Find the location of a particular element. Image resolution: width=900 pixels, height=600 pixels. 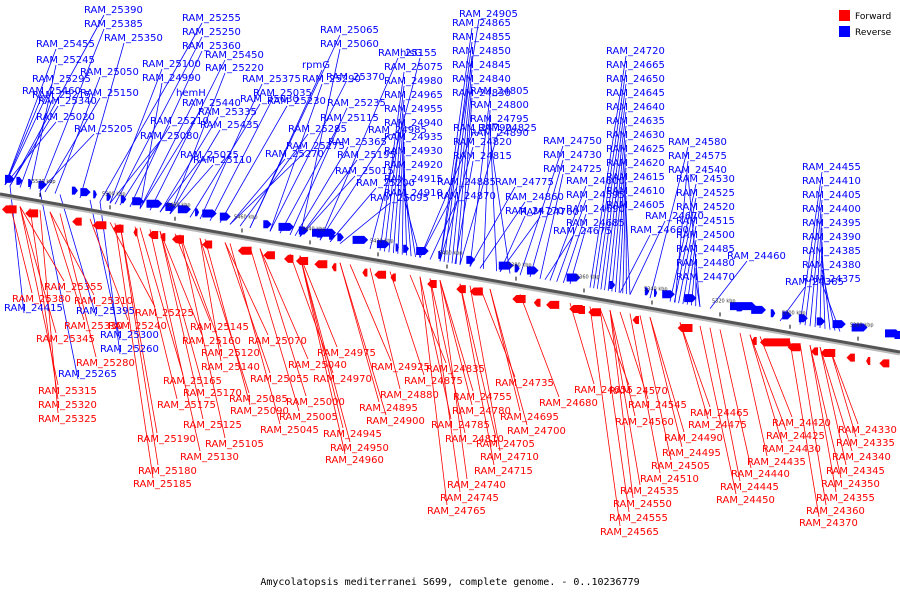

gene-label: RAM_24490 is located at coordinates (693, 438).